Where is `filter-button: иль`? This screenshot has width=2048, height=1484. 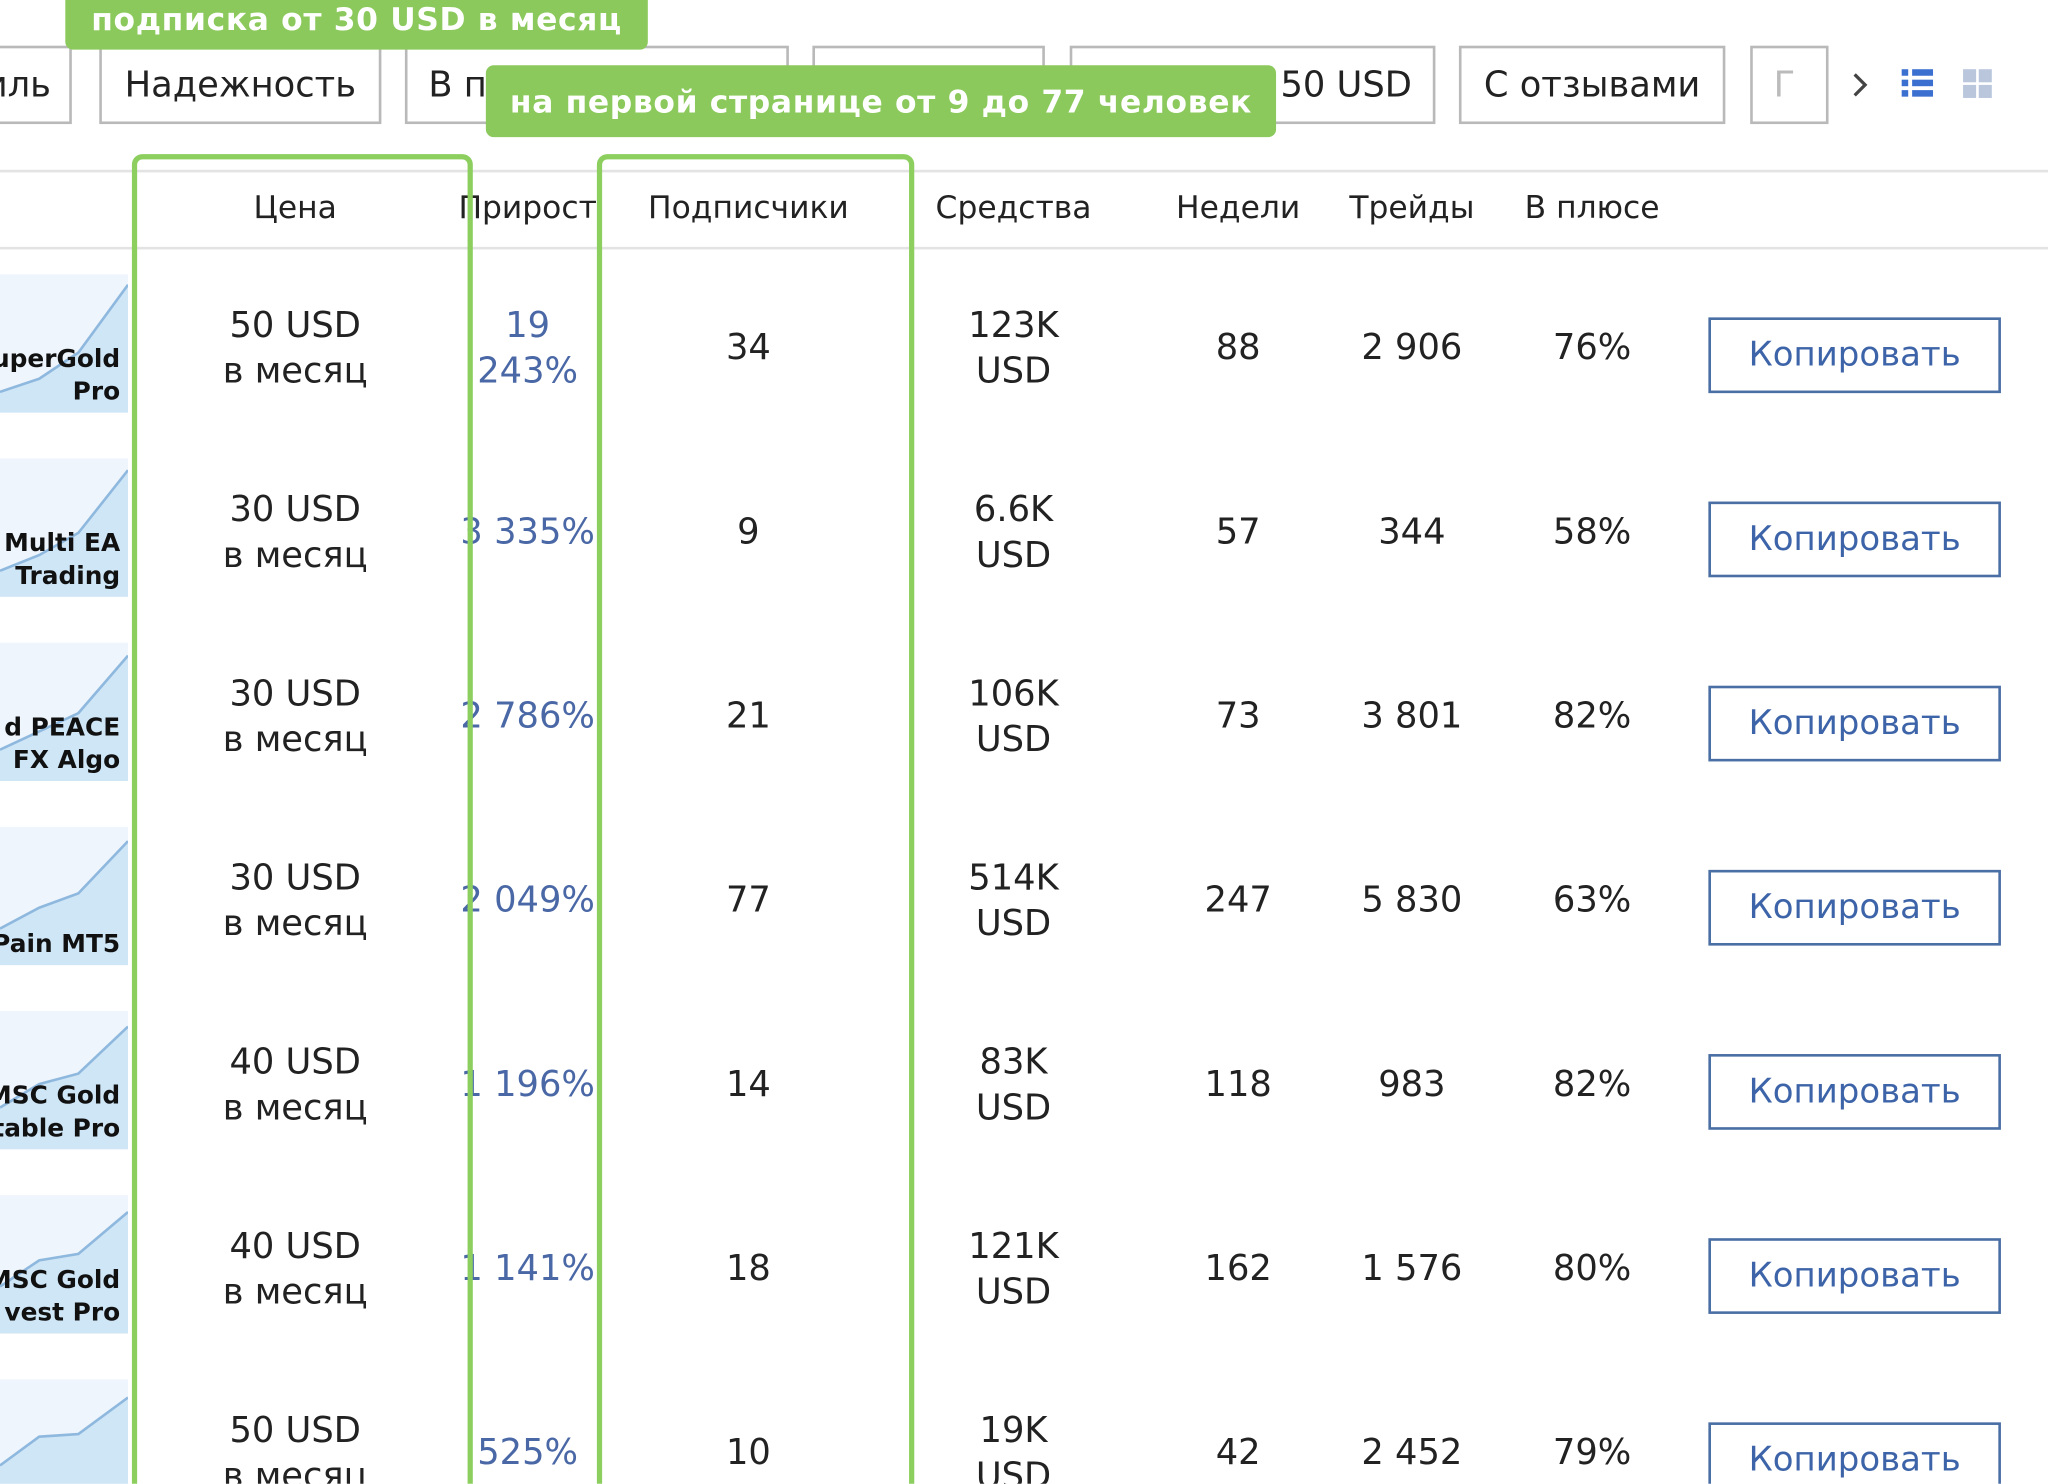 filter-button: иль is located at coordinates (36, 85).